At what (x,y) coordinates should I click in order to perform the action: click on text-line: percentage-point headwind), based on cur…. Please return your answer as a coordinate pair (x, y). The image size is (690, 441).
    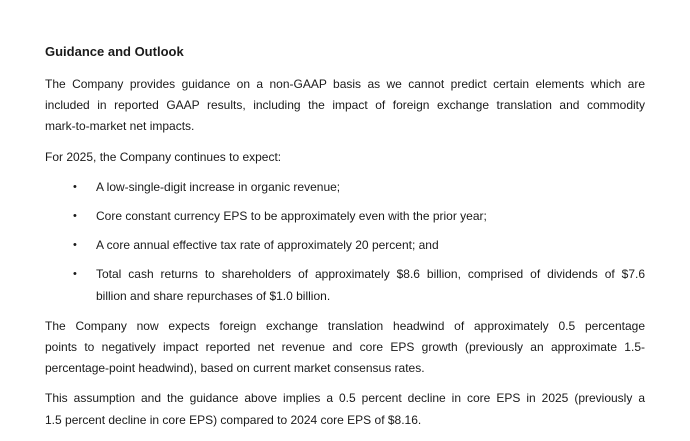
    Looking at the image, I should click on (235, 368).